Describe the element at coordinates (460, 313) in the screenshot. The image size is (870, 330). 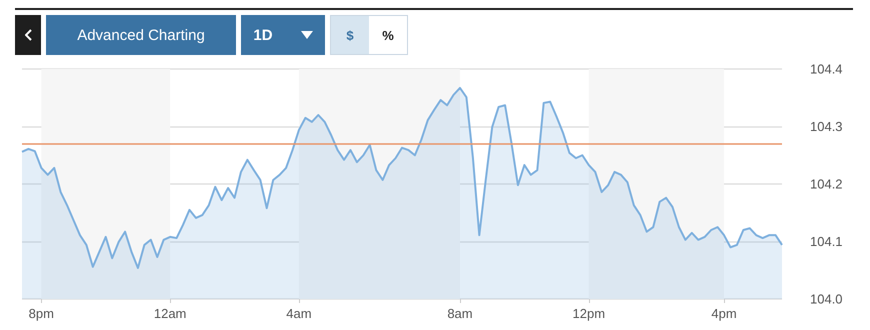
I see `x-tick-label: 8am` at that location.